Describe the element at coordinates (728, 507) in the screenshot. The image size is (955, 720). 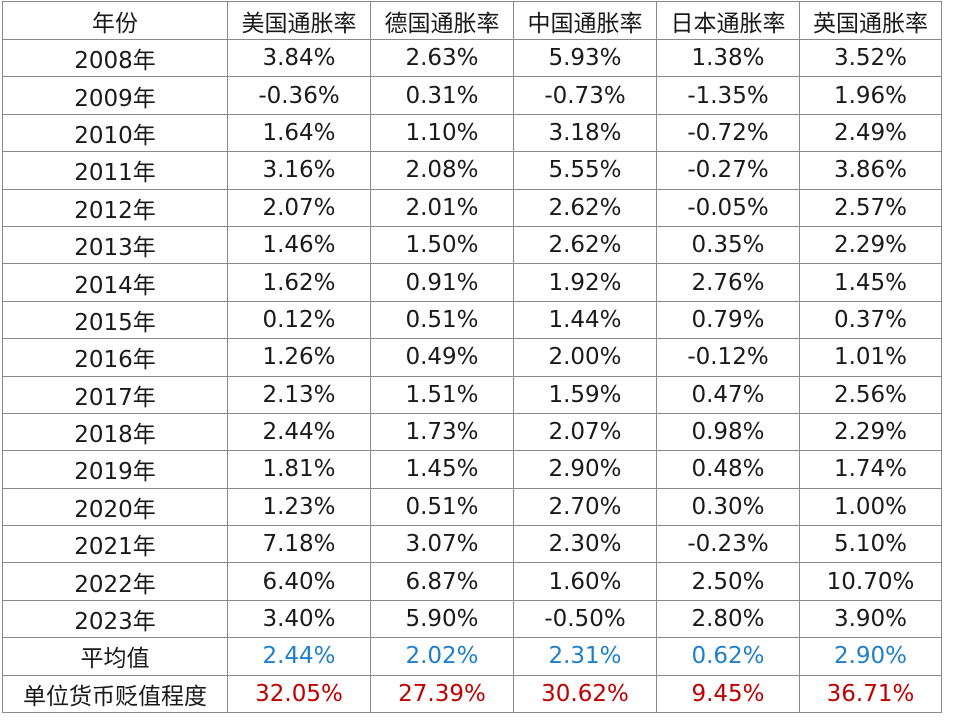
I see `value-cell-japan: 0.30%` at that location.